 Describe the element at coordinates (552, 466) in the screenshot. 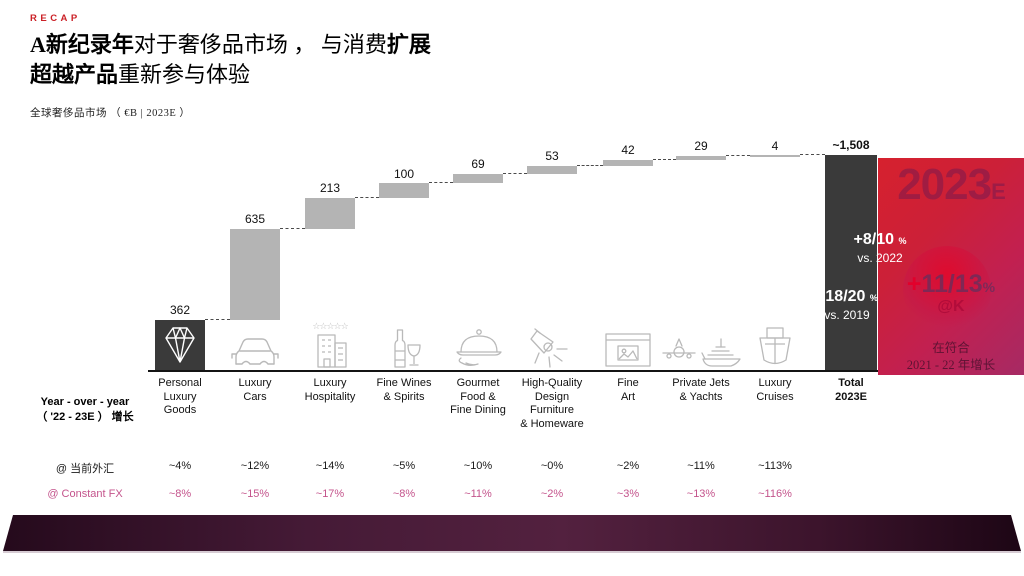

I see `growth-value: ~0%` at that location.